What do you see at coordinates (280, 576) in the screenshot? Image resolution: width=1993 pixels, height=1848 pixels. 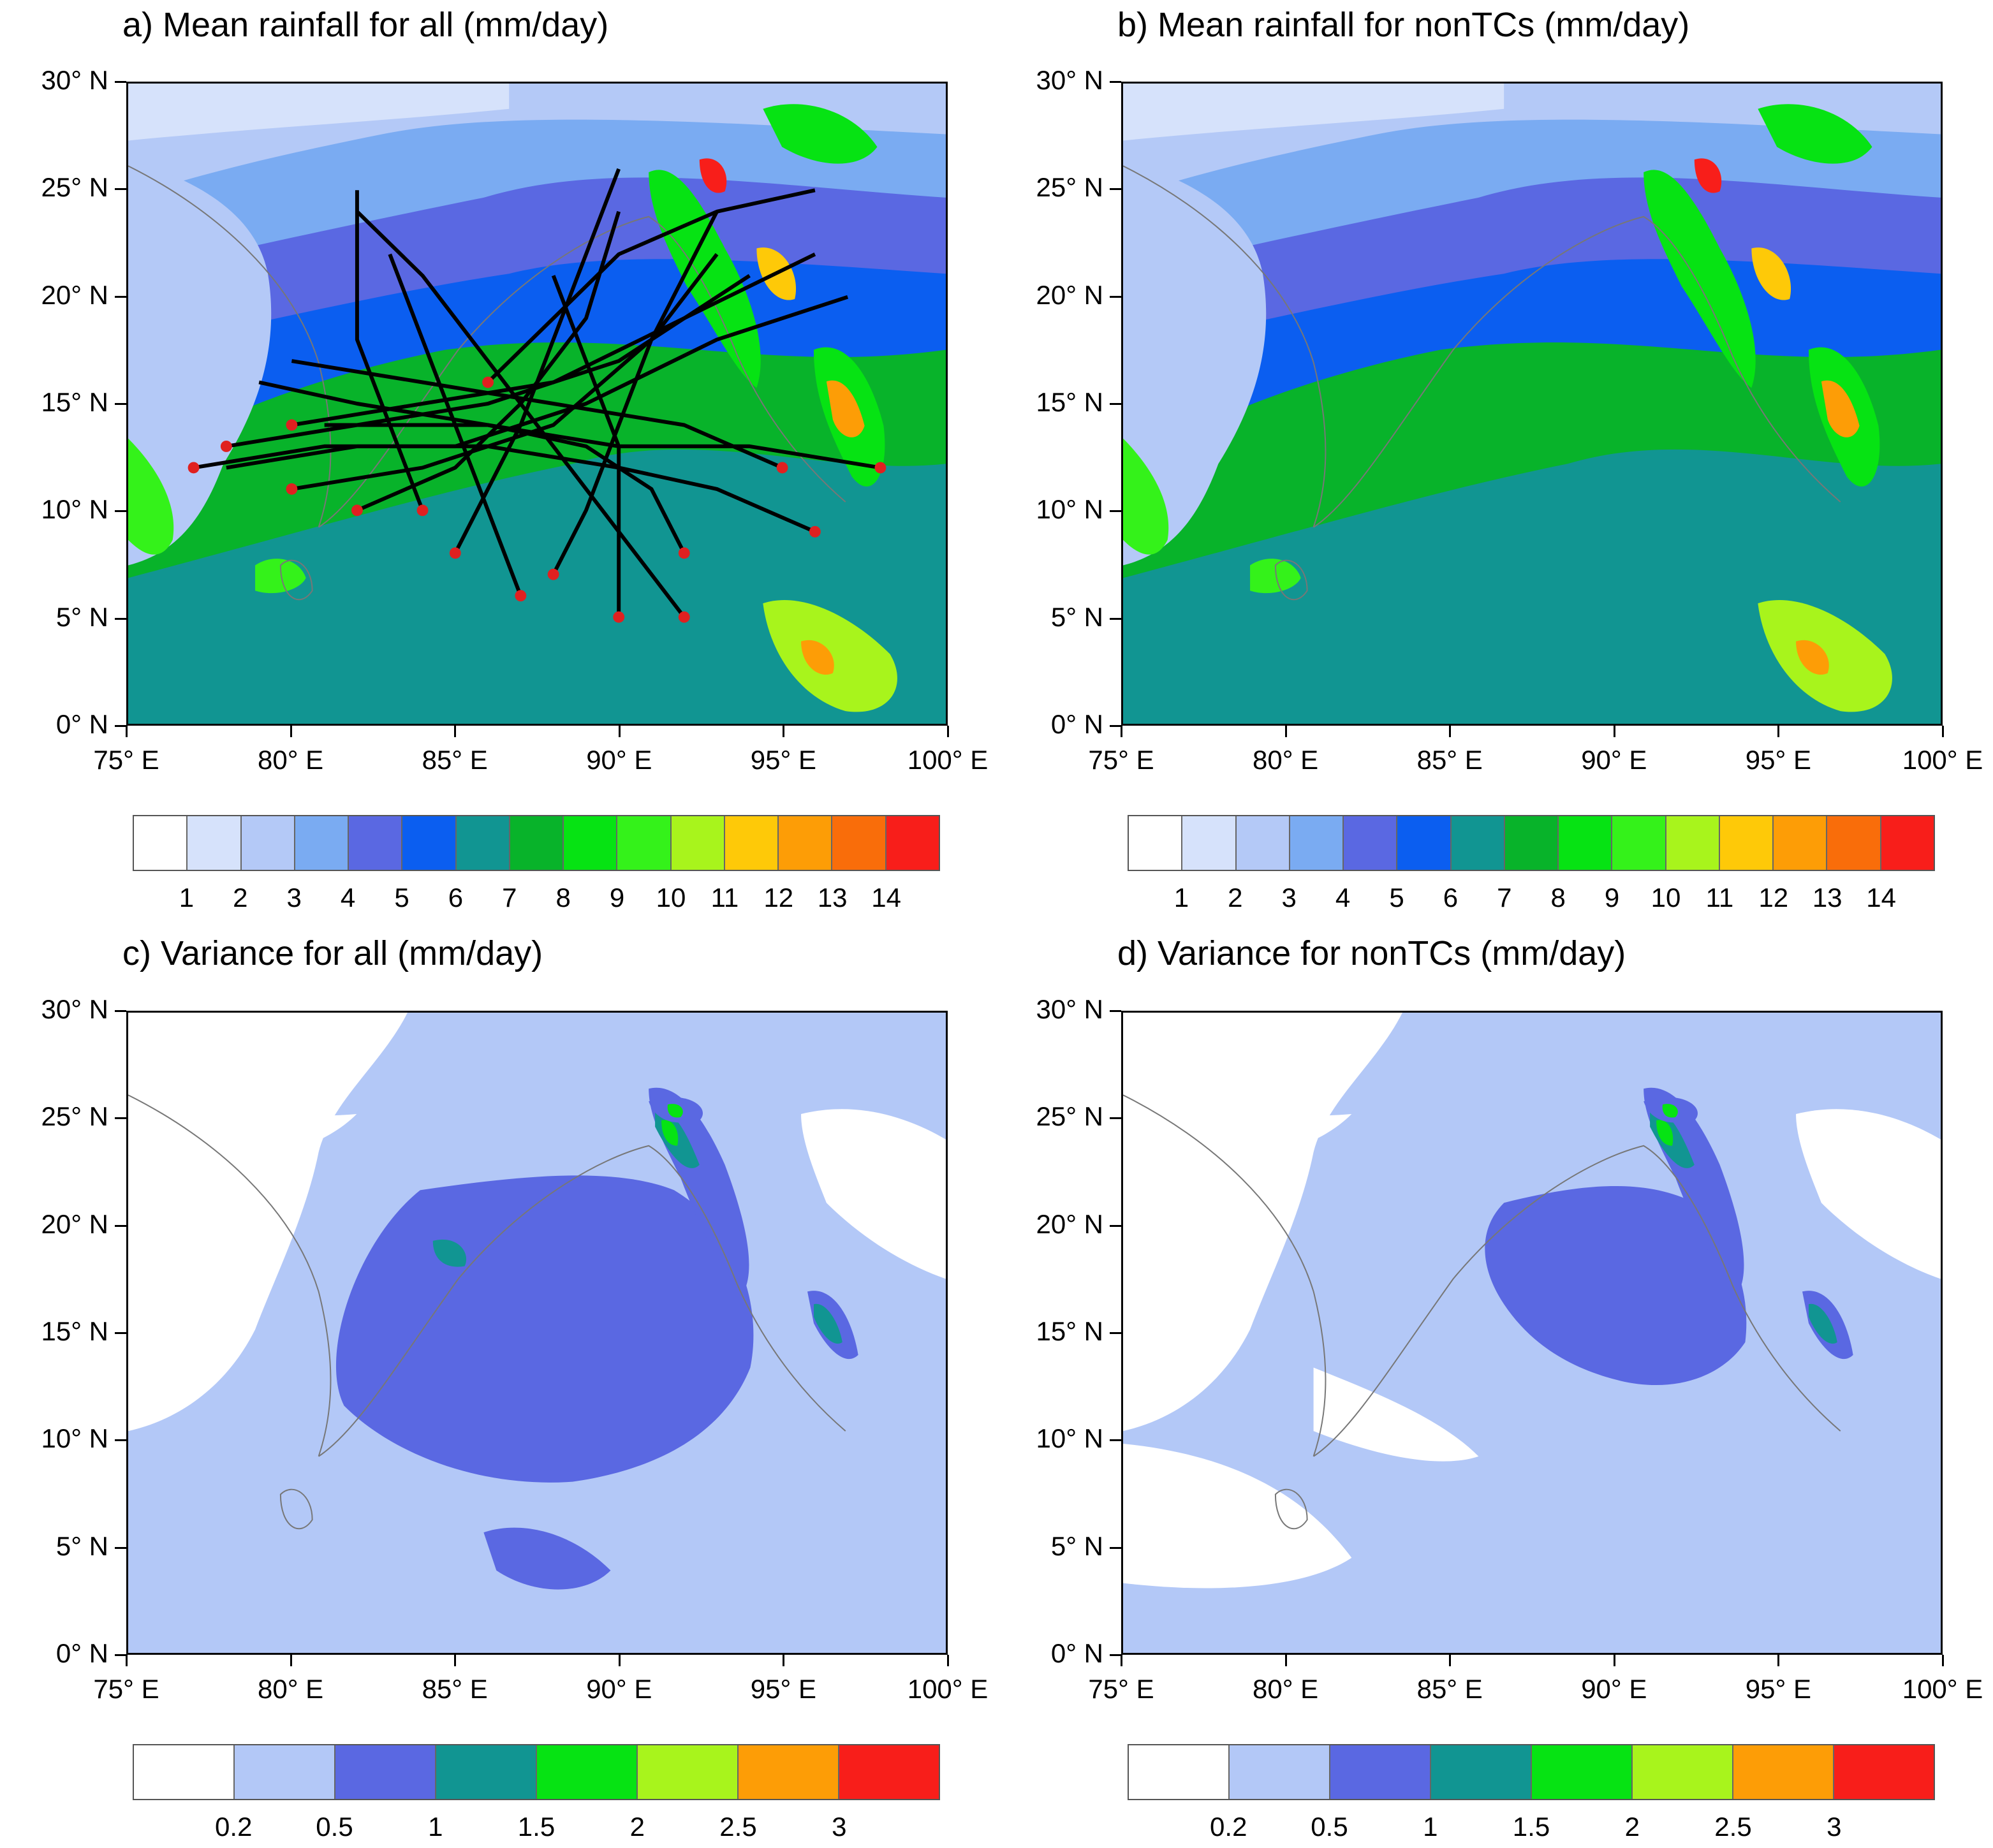 I see `srilanka-rain` at bounding box center [280, 576].